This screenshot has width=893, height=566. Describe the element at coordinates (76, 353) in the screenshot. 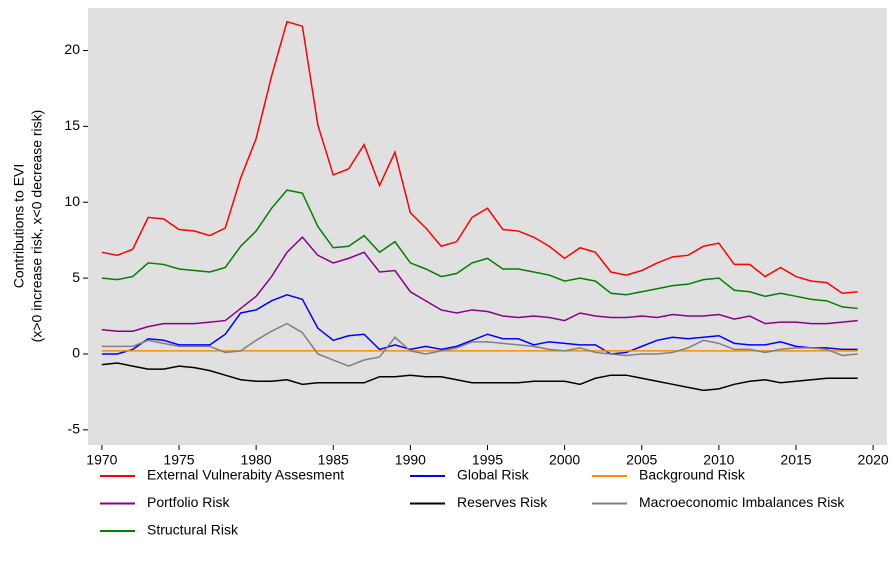

I see `y-tick-label: 0` at that location.